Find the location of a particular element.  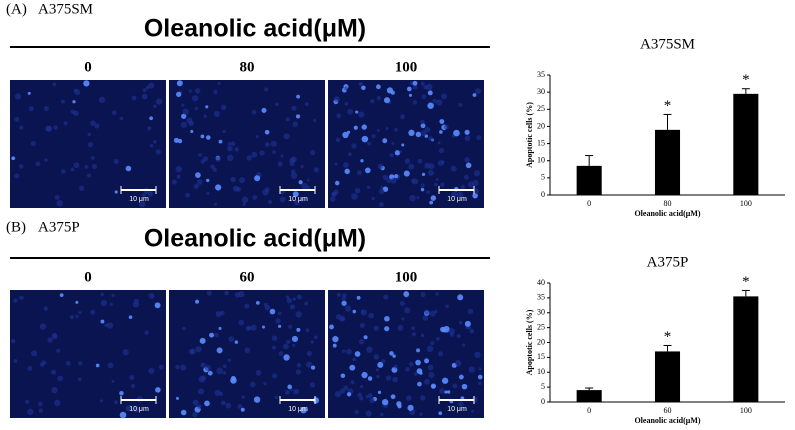

y-tick-label: 10 is located at coordinates (541, 371).